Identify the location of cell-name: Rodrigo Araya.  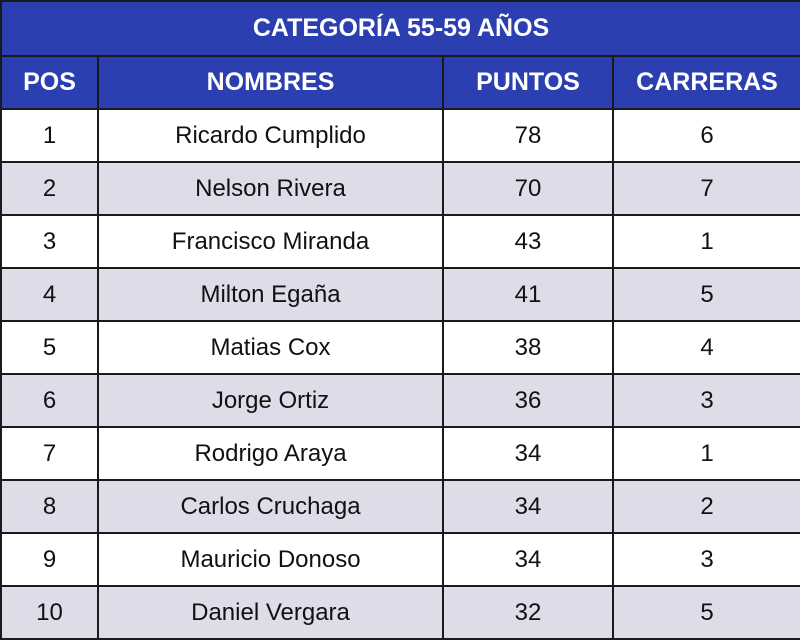
(270, 453).